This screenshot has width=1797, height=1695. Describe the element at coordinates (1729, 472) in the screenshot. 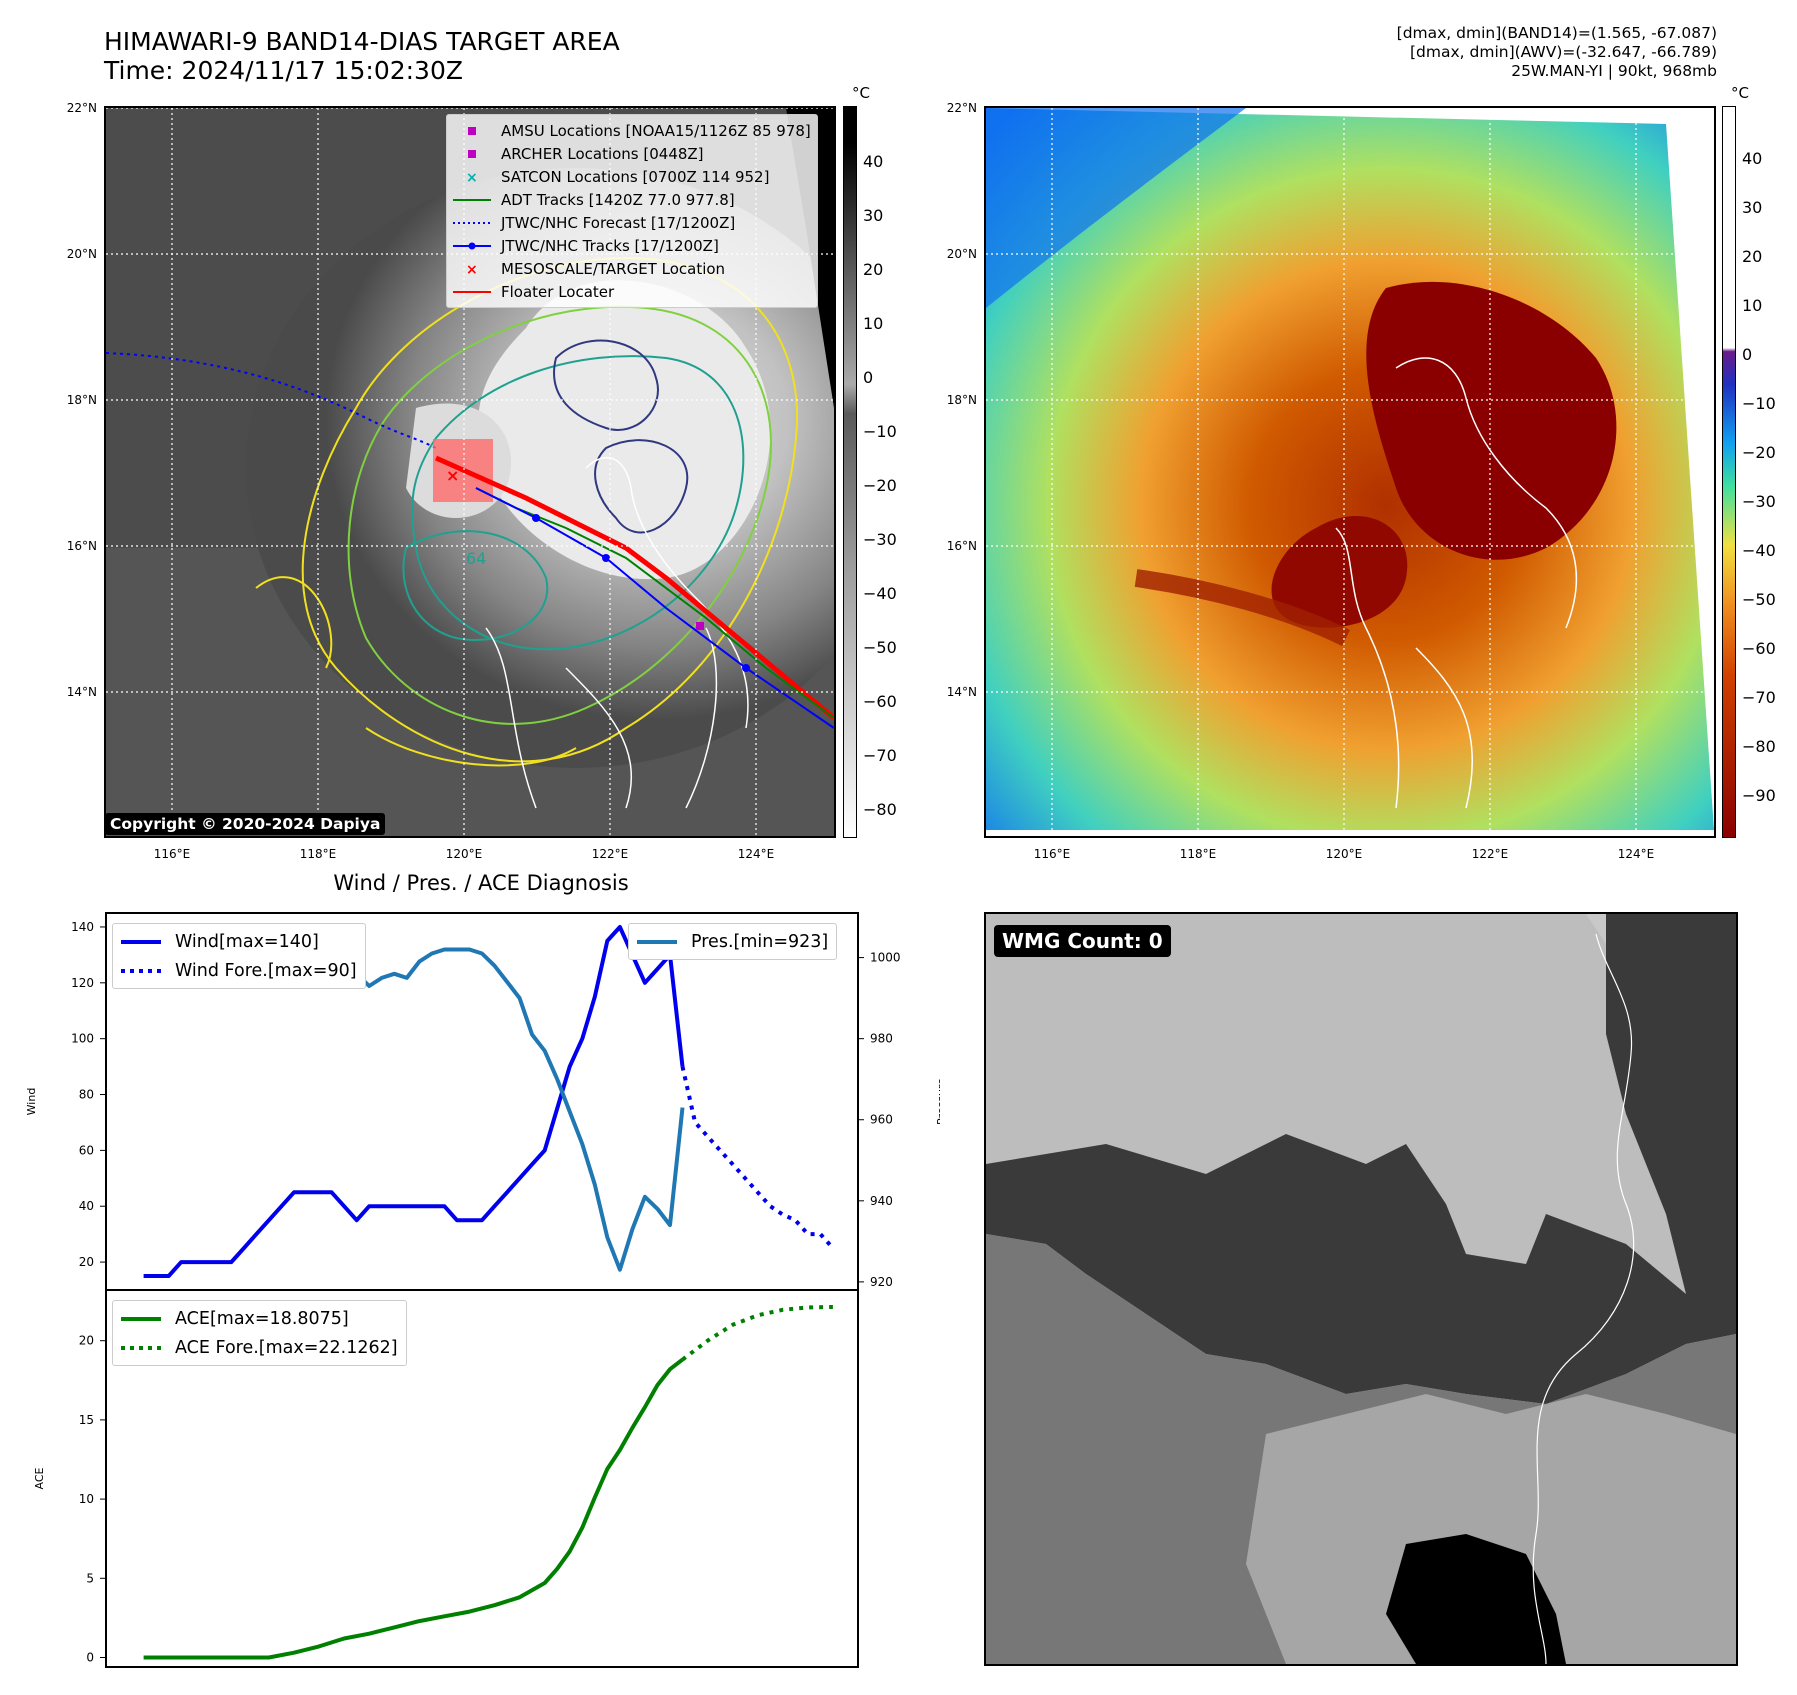

I see `colorbar-color` at that location.